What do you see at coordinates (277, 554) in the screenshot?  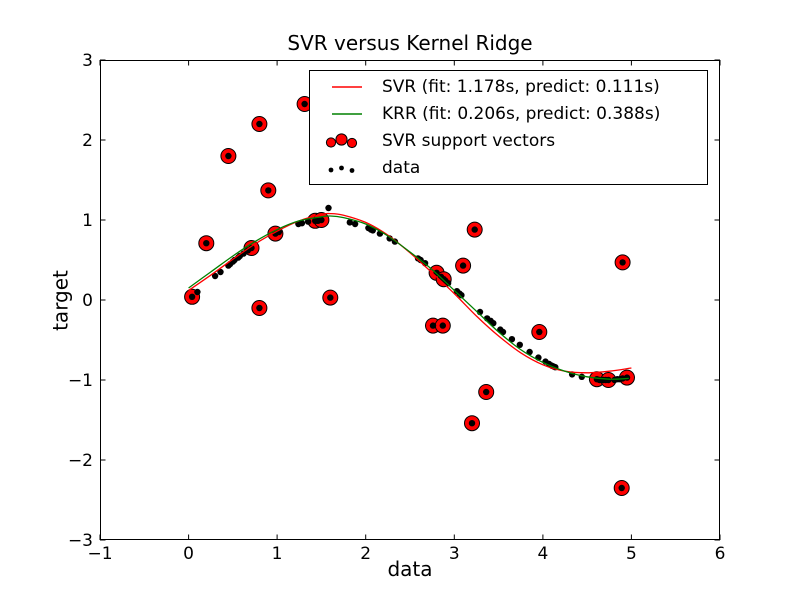 I see `x-tick-label: 1` at bounding box center [277, 554].